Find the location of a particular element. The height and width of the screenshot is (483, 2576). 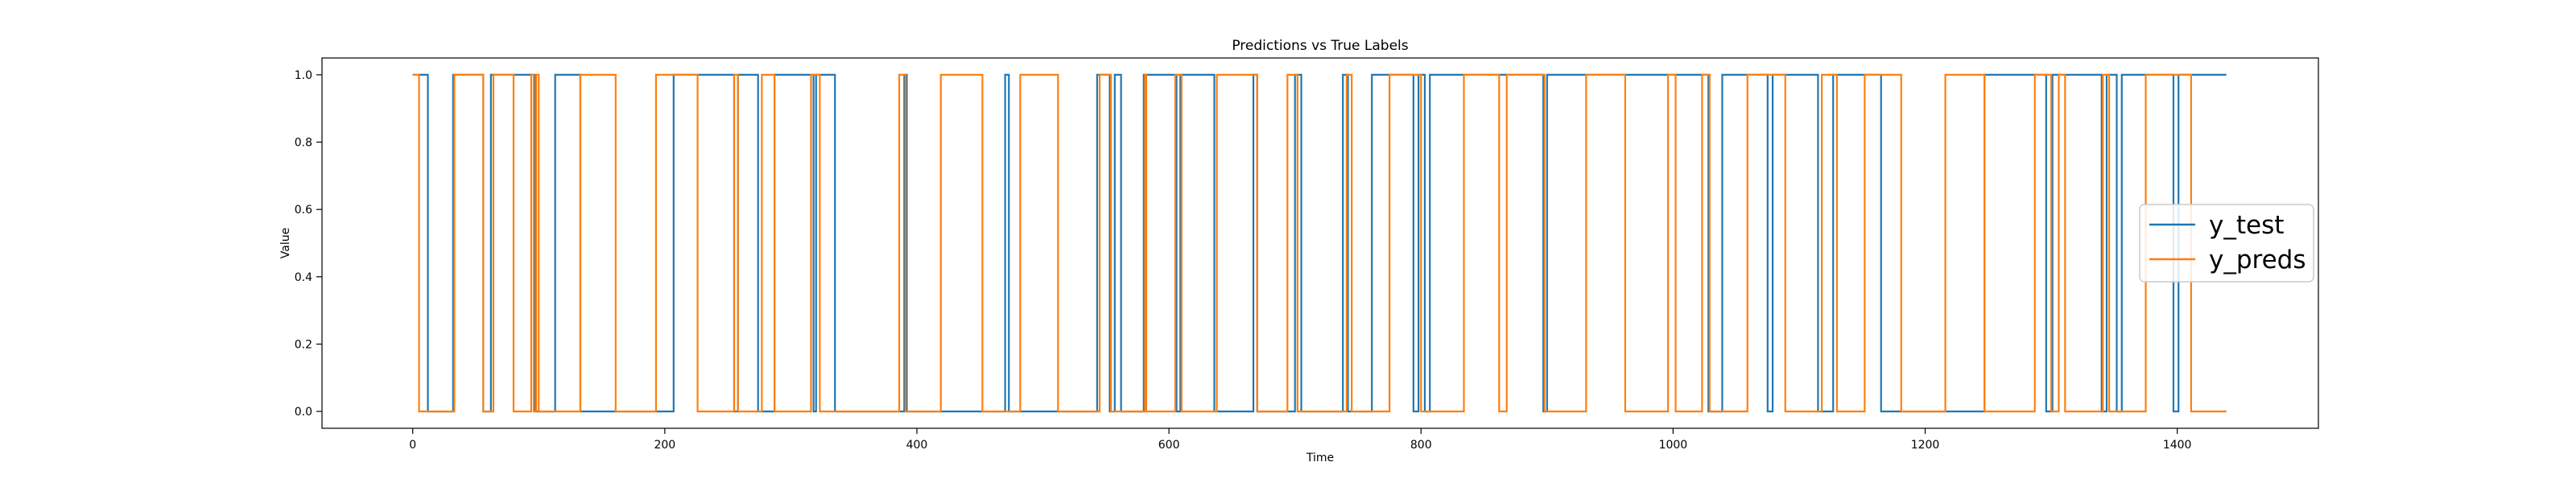

y-tick-label: 0.4 is located at coordinates (303, 277).